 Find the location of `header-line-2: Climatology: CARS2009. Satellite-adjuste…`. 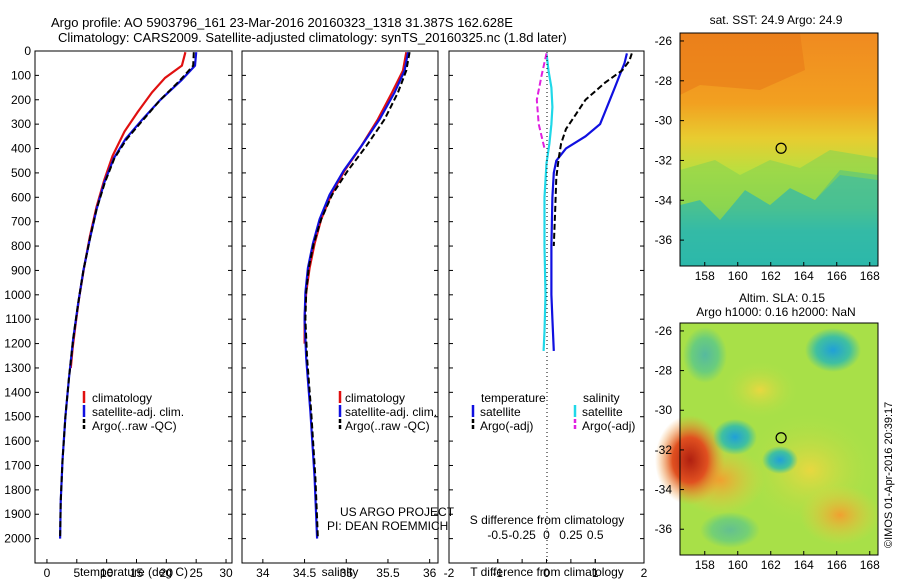

header-line-2: Climatology: CARS2009. Satellite-adjuste… is located at coordinates (312, 37).